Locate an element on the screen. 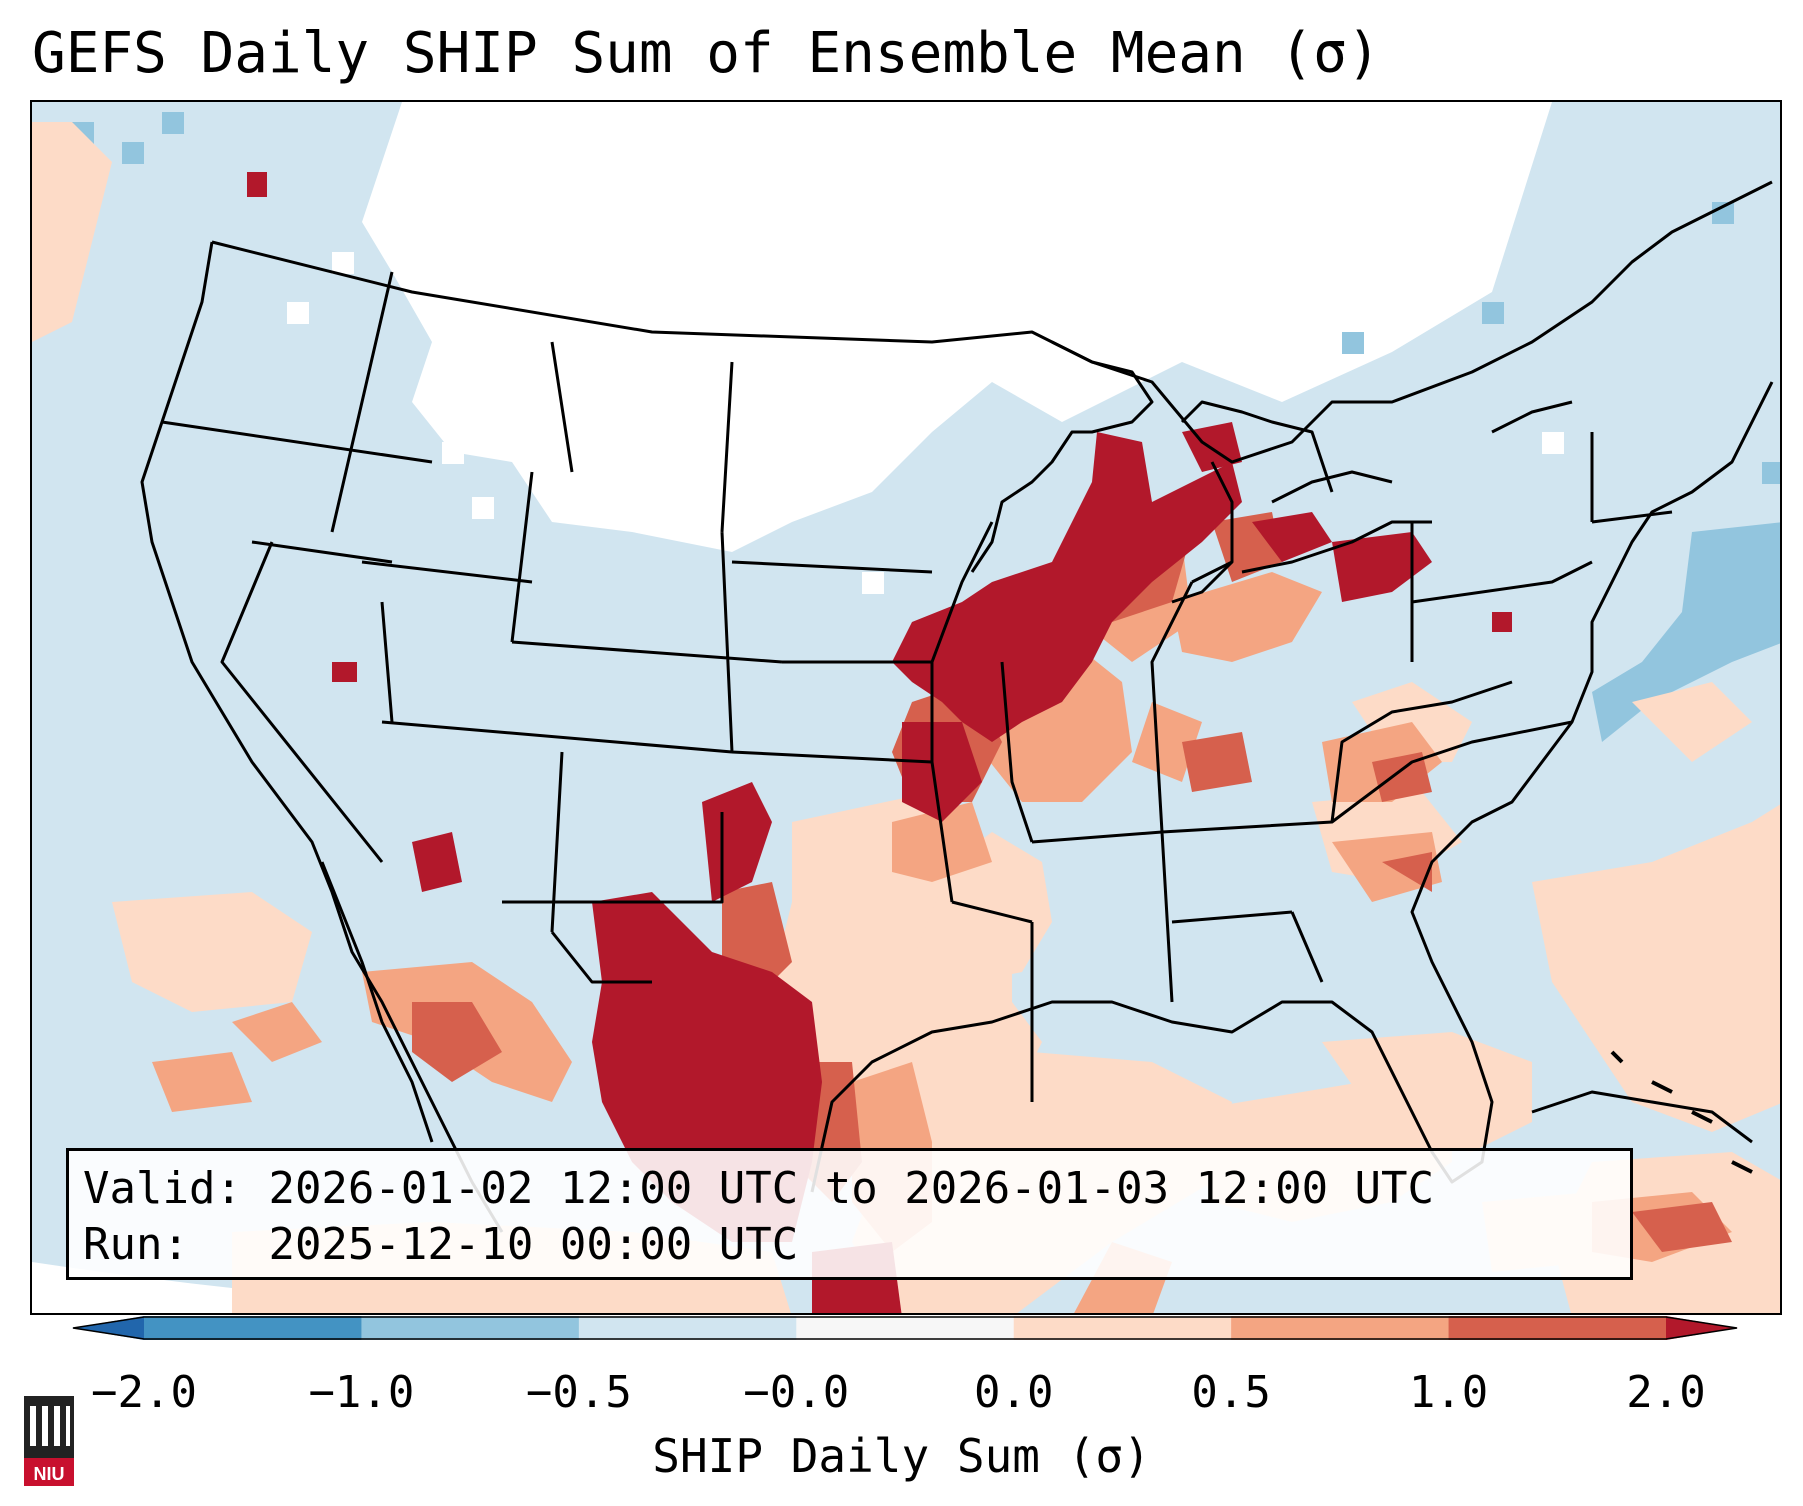  run-row: Run: 2025-12-10 00:00 UTC is located at coordinates (849, 1245).